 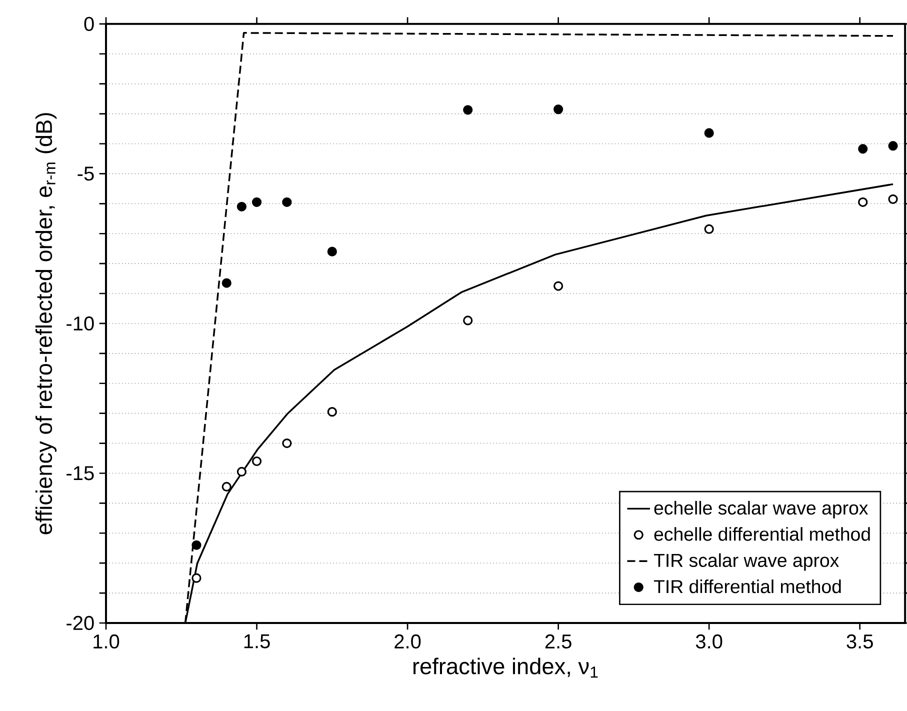 What do you see at coordinates (257, 641) in the screenshot?
I see `x-tick-label: 1.5` at bounding box center [257, 641].